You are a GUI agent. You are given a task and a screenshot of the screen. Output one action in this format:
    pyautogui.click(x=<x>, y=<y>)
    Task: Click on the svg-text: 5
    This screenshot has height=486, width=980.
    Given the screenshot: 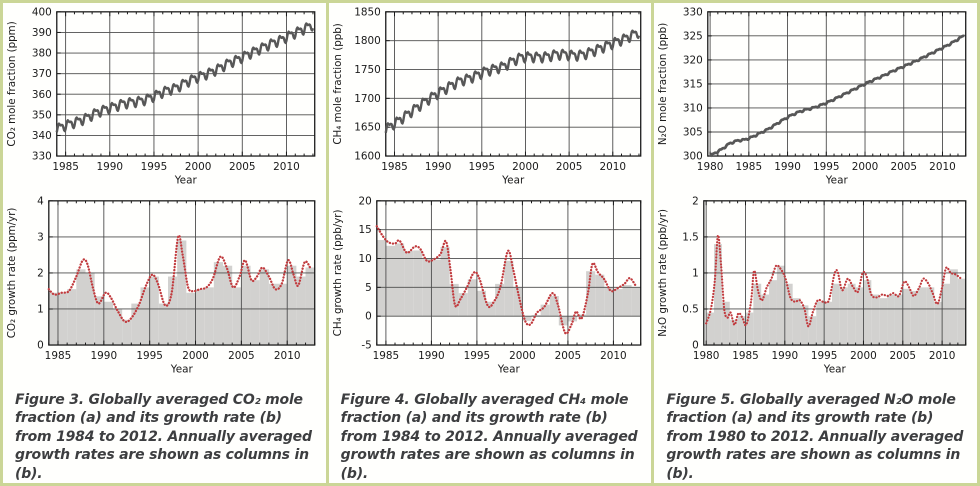 What is the action you would take?
    pyautogui.click(x=368, y=288)
    